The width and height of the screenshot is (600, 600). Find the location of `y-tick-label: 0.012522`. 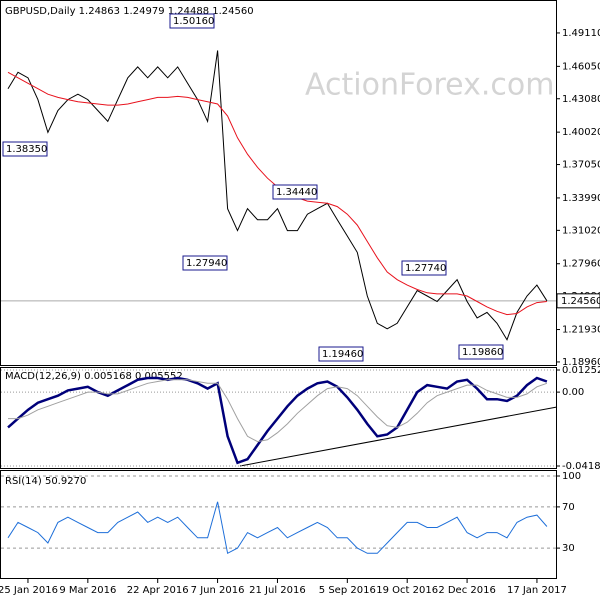

y-tick-label: 0.012522 is located at coordinates (581, 370).